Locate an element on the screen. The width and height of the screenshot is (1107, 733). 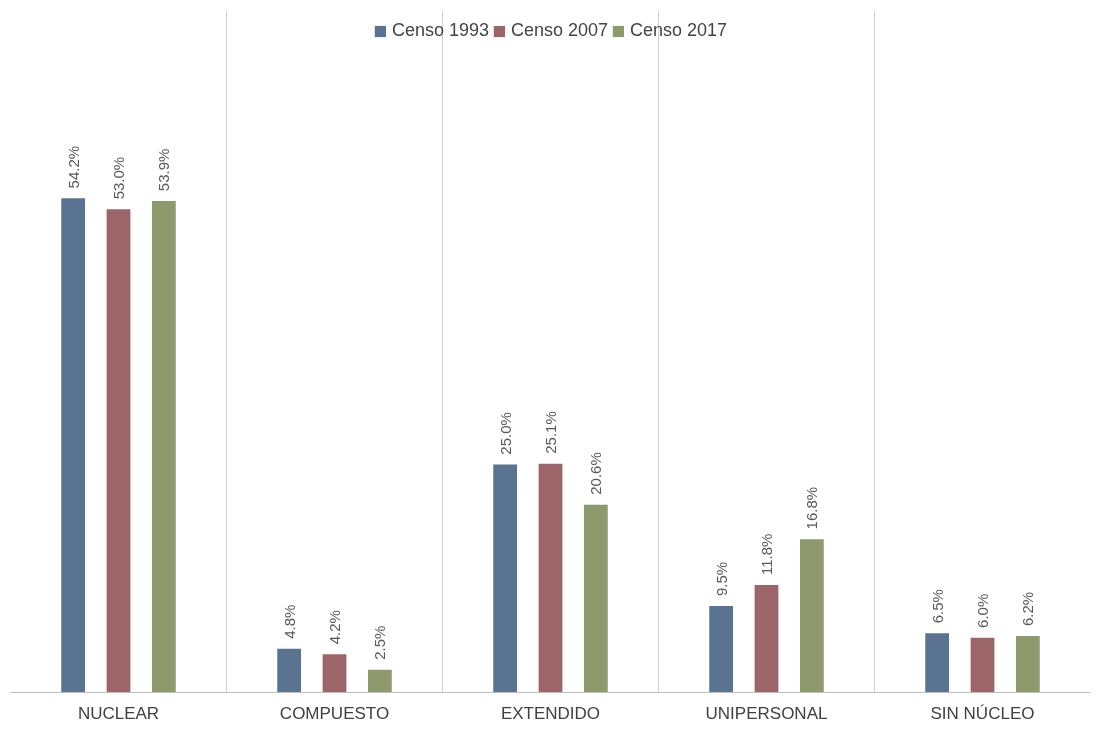
data-label: 6.5% is located at coordinates (937, 606).